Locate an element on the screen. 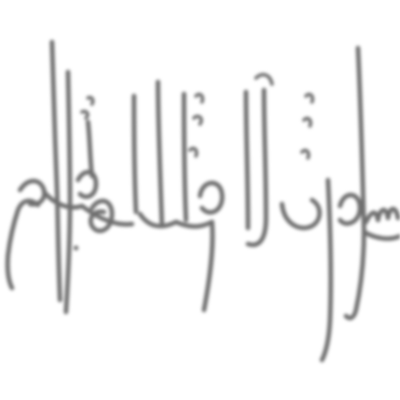 The width and height of the screenshot is (400, 400). stroke-sin-teeth is located at coordinates (381, 215).